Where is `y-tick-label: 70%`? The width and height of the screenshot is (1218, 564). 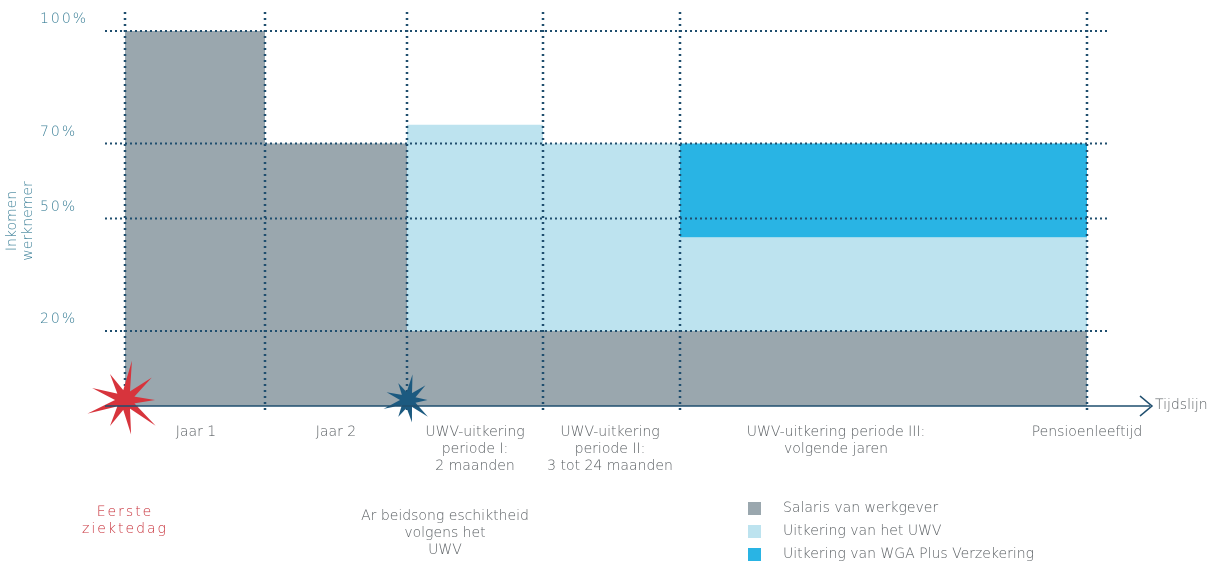
y-tick-label: 70% is located at coordinates (59, 131).